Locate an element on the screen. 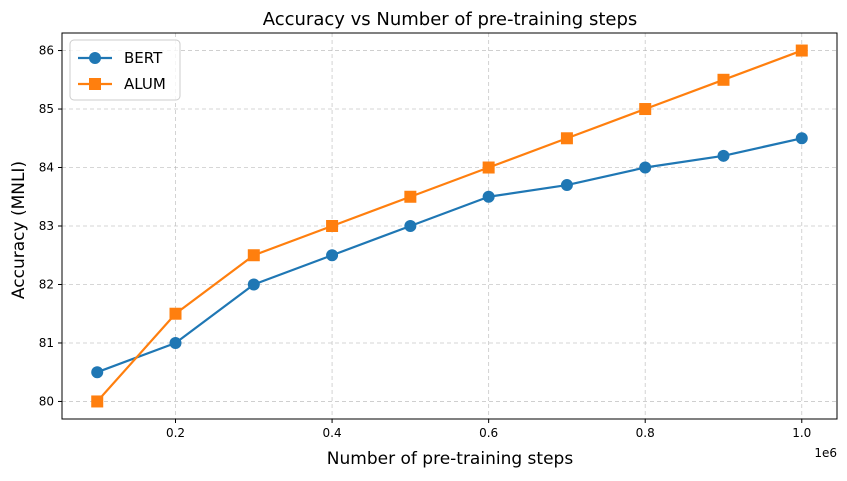 Image resolution: width=847 pixels, height=481 pixels. chart-title: Accuracy vs Number of pre-training steps is located at coordinates (450, 19).